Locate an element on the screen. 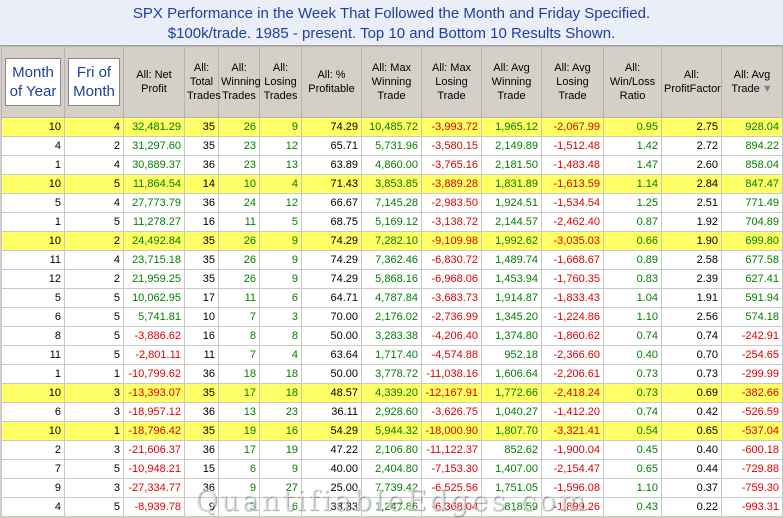 The height and width of the screenshot is (518, 783). table-cell: 24,492.84 is located at coordinates (154, 241).